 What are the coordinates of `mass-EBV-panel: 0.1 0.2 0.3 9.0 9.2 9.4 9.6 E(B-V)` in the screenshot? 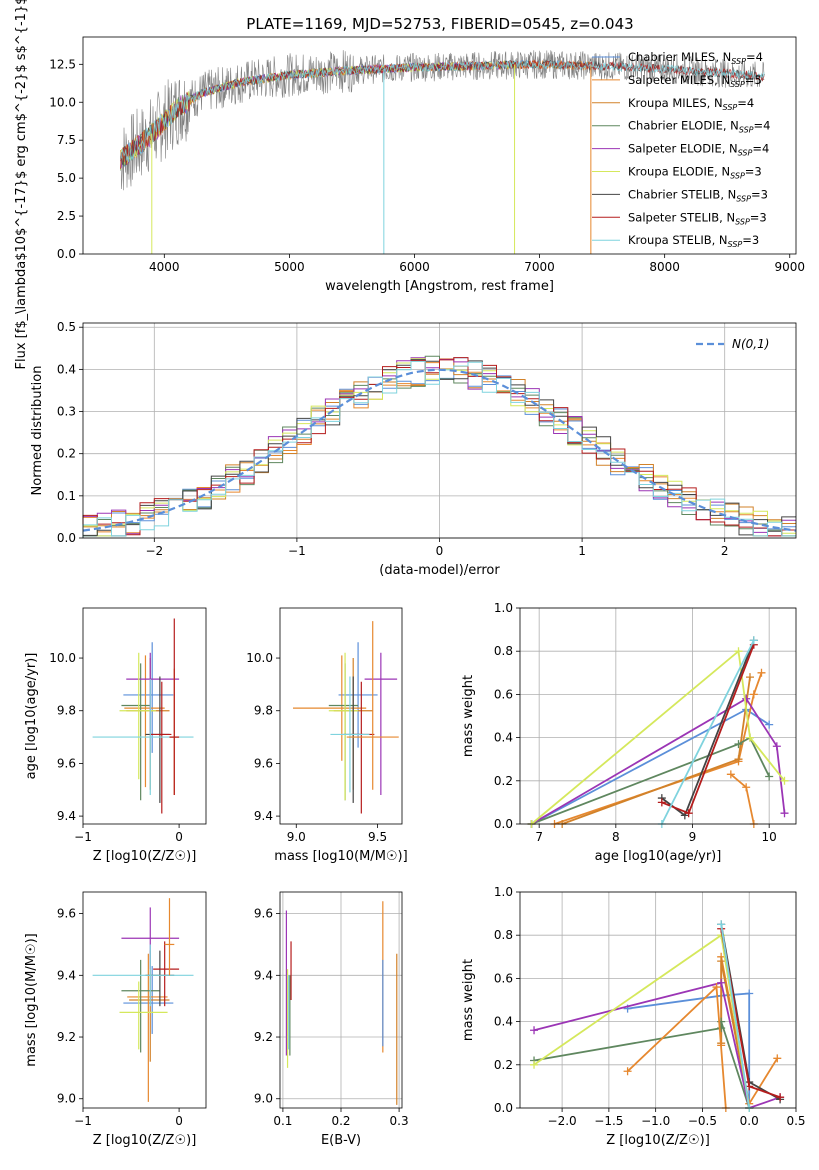 It's located at (331, 1019).